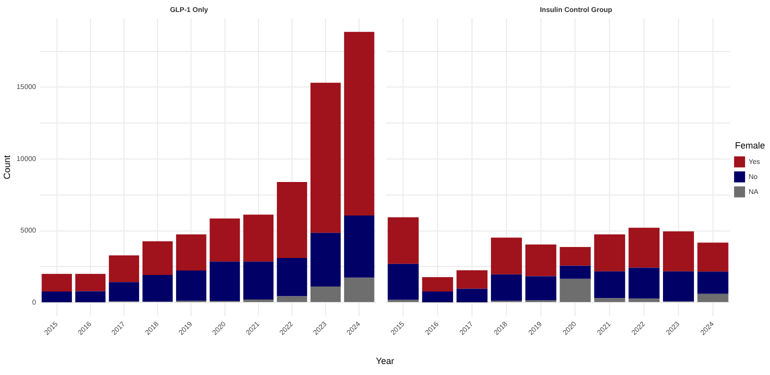  I want to click on y-axis-title: Count, so click(7, 167).